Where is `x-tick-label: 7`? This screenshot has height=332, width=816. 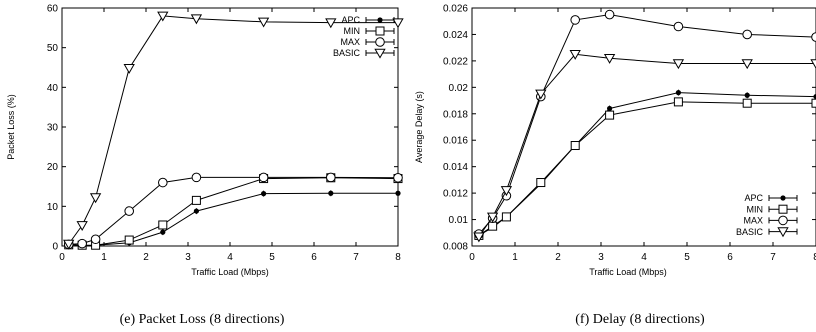
x-tick-label: 7 is located at coordinates (773, 257).